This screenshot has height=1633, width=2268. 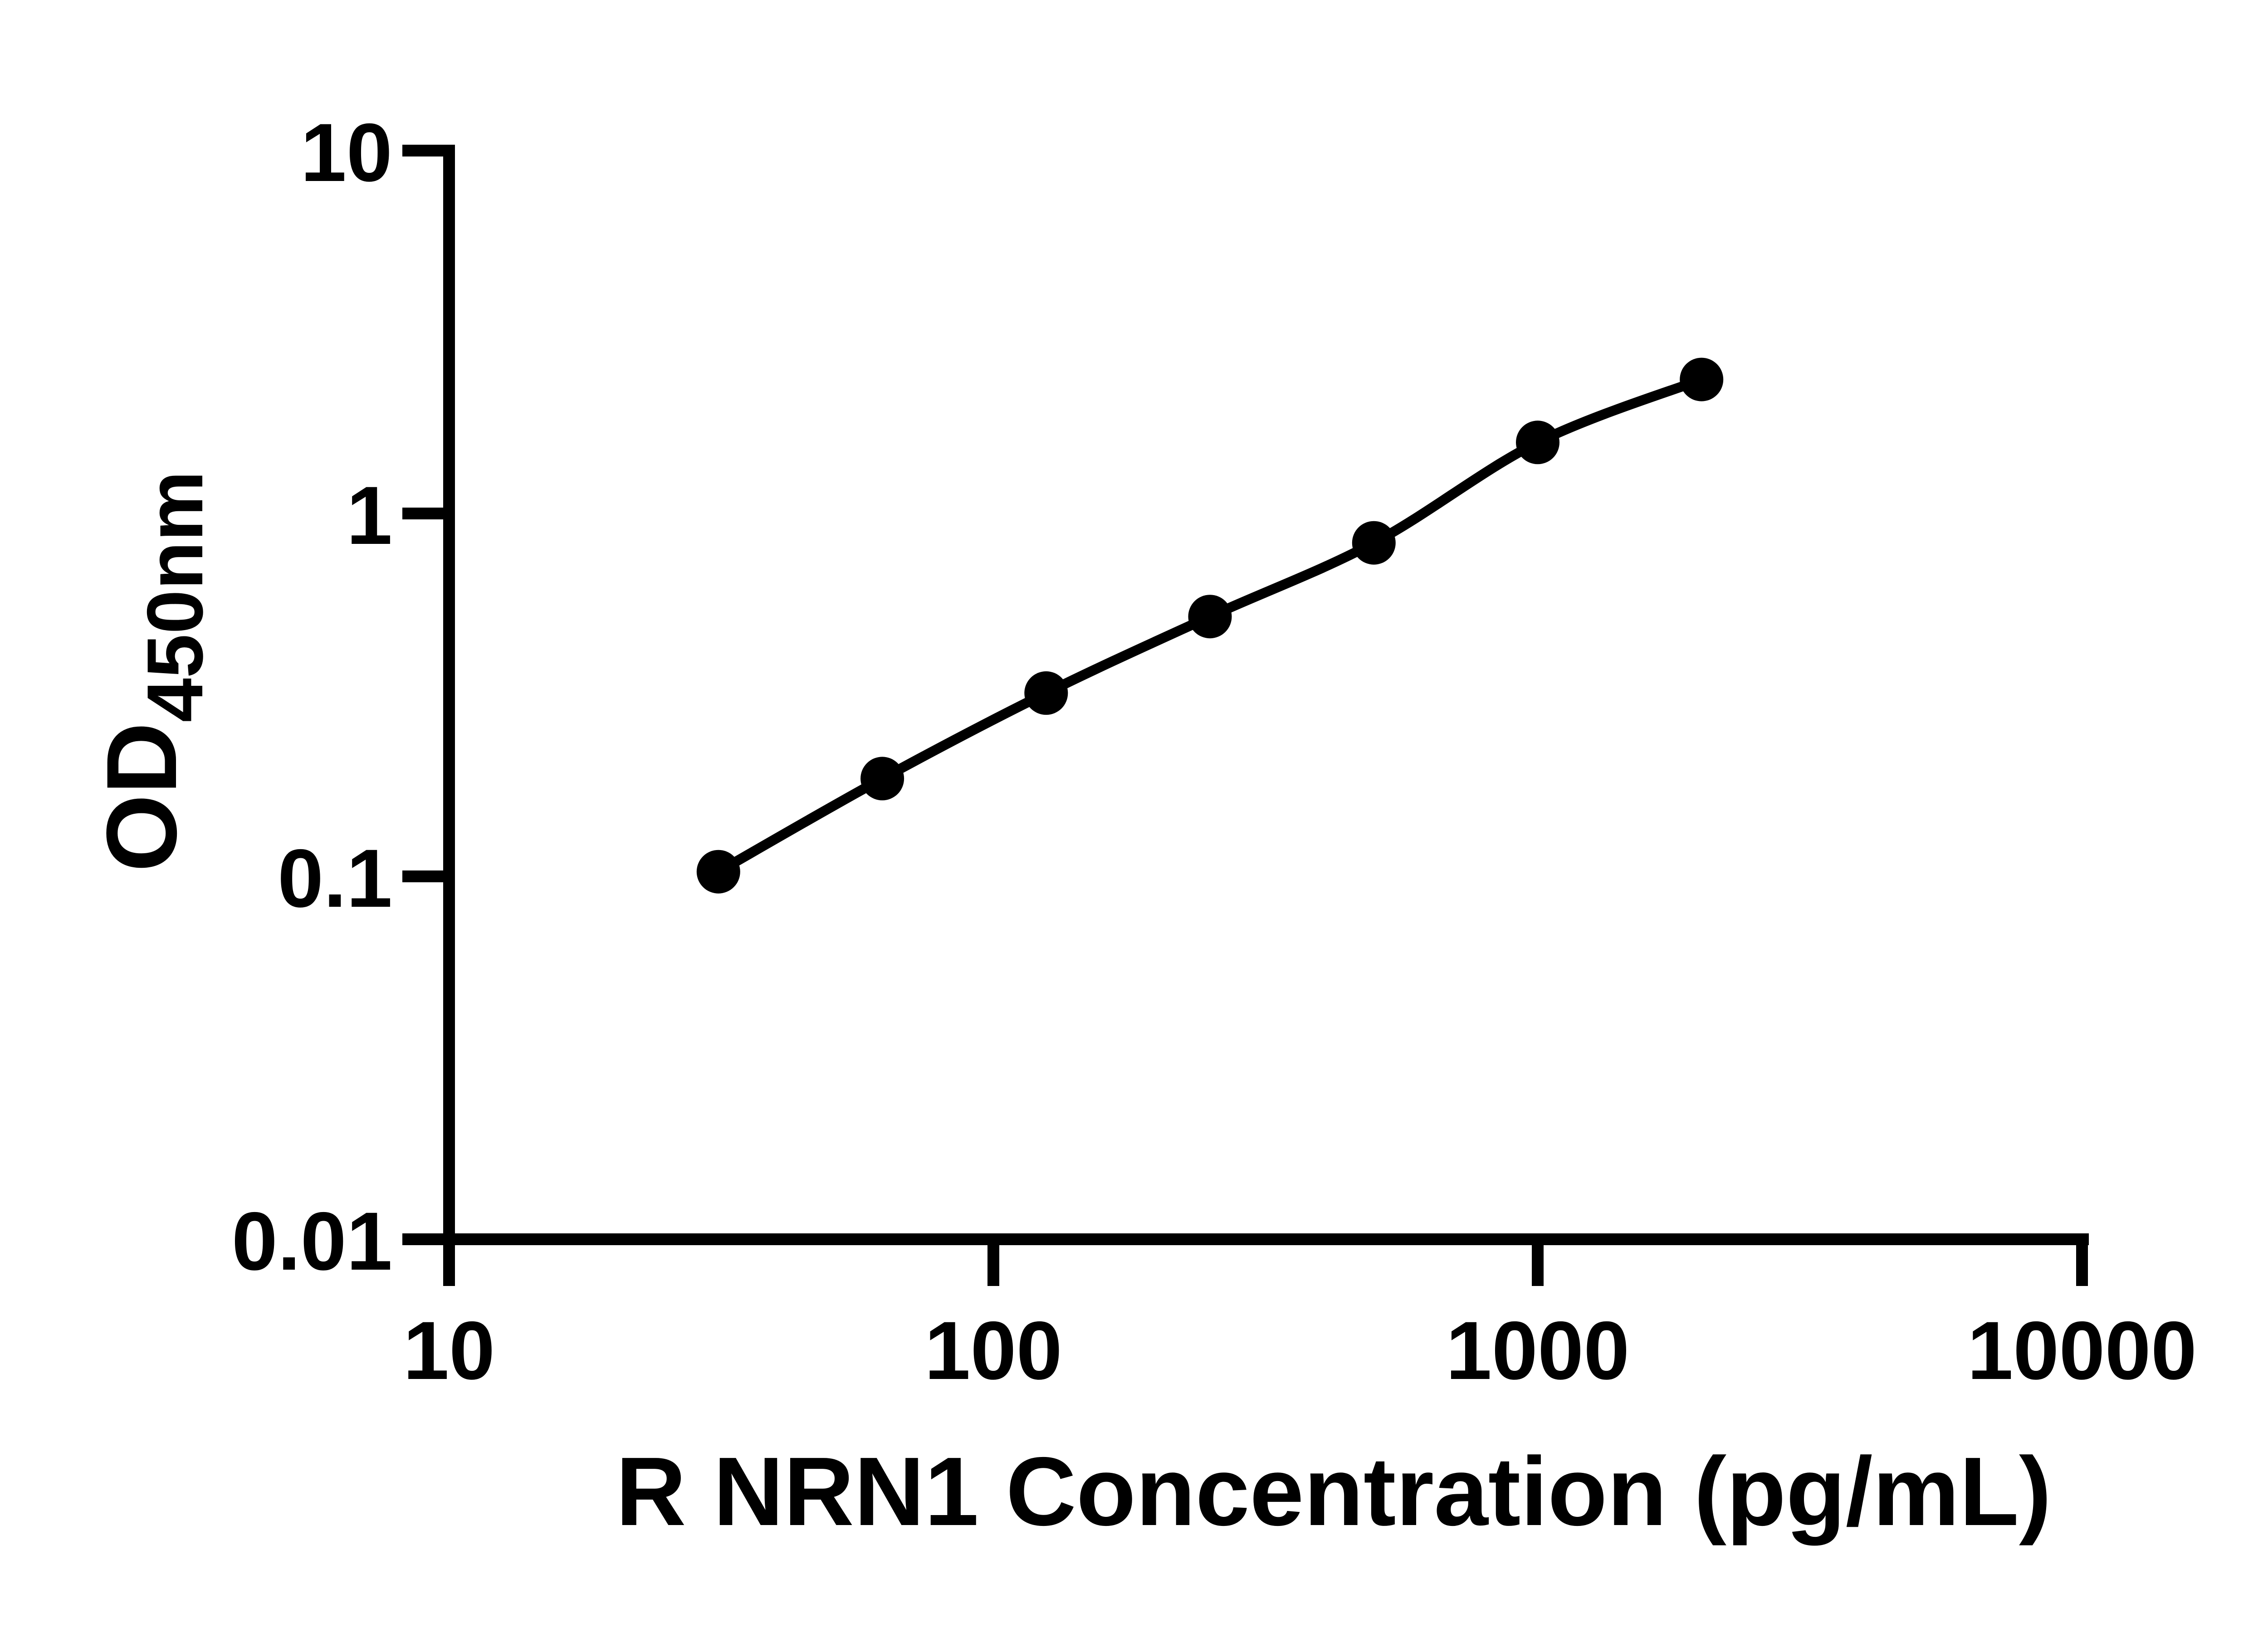 What do you see at coordinates (175, 596) in the screenshot?
I see `y-axis-title-subscript: 450nm` at bounding box center [175, 596].